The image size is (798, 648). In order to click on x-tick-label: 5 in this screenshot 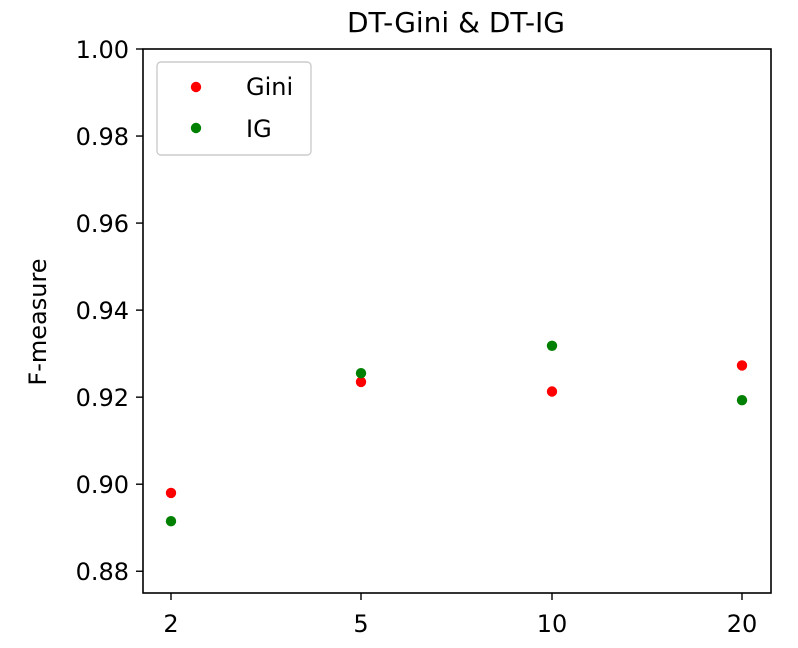, I will do `click(360, 624)`.